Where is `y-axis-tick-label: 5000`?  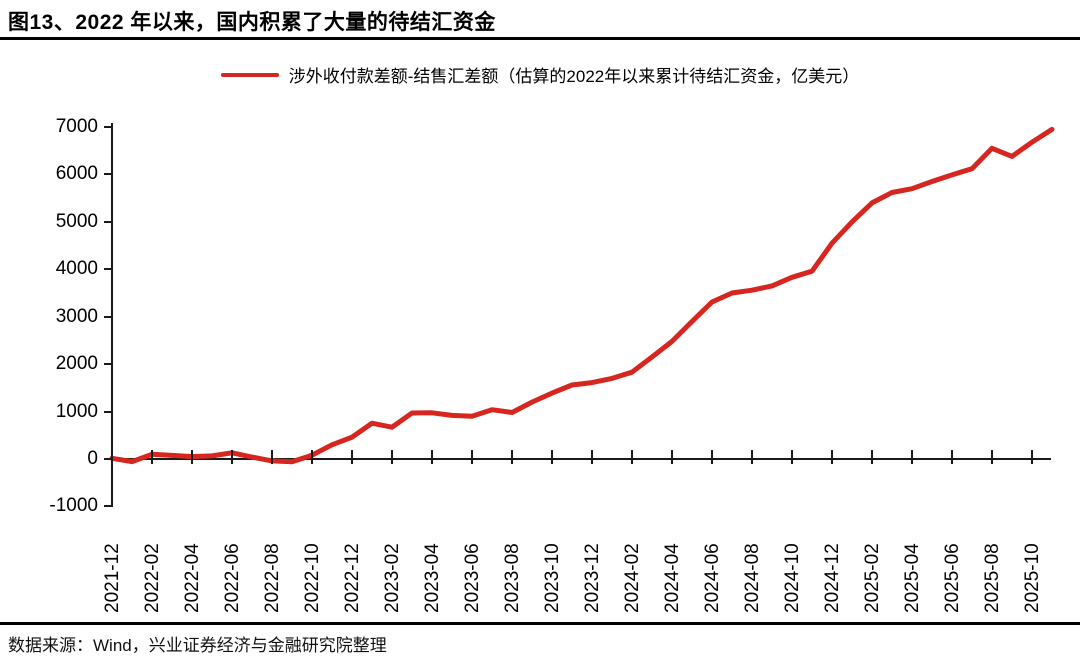 y-axis-tick-label: 5000 is located at coordinates (76, 221).